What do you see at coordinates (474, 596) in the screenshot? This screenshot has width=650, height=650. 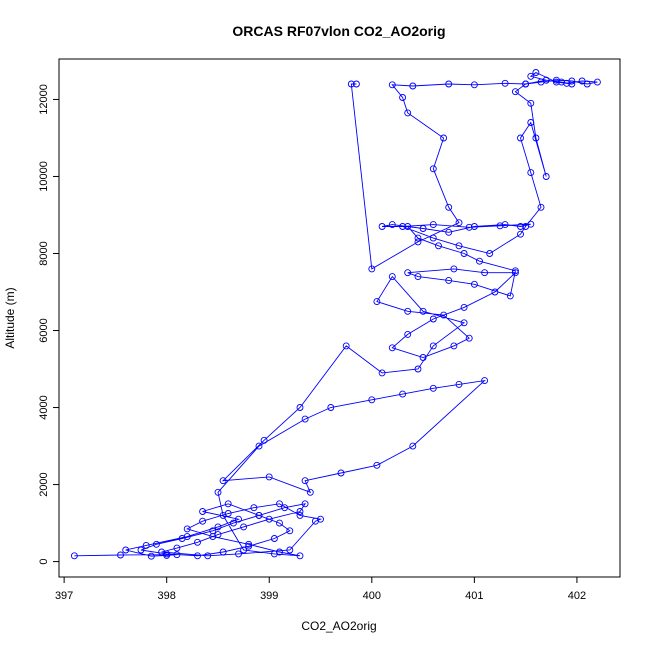 I see `x-tick-label: 401` at bounding box center [474, 596].